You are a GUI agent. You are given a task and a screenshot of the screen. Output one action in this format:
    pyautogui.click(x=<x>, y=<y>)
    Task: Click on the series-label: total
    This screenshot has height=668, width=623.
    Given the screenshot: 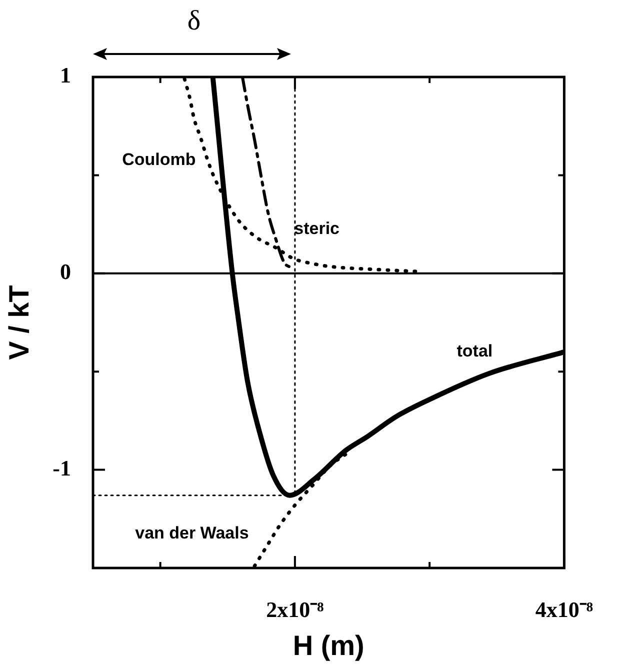 What is the action you would take?
    pyautogui.click(x=474, y=351)
    